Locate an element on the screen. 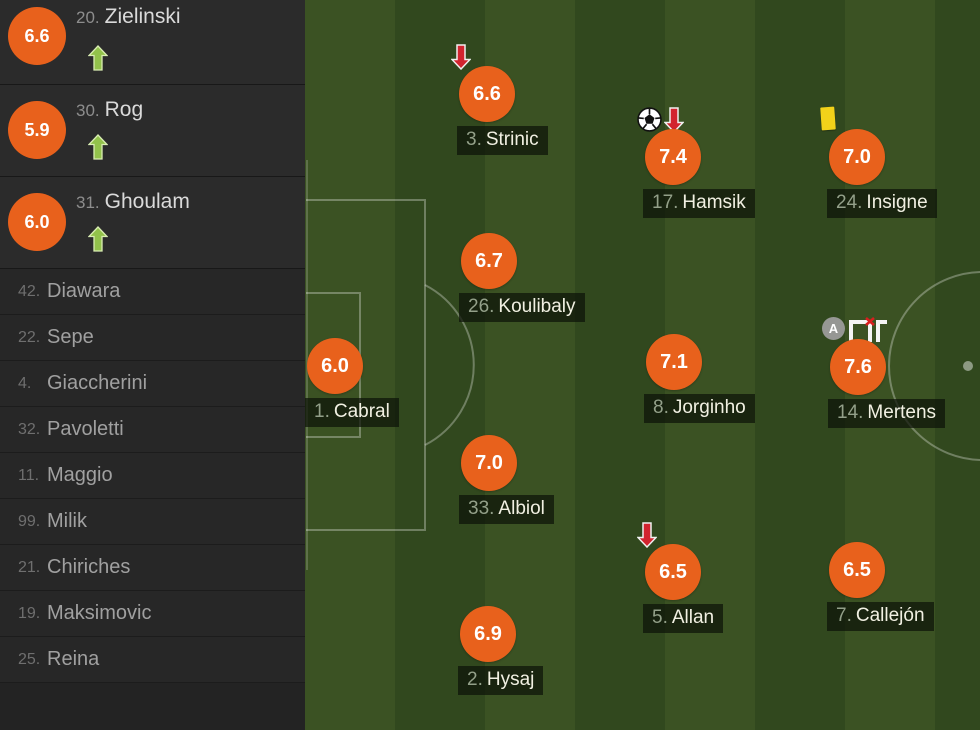 This screenshot has width=980, height=730. player-number: 3. is located at coordinates (474, 139).